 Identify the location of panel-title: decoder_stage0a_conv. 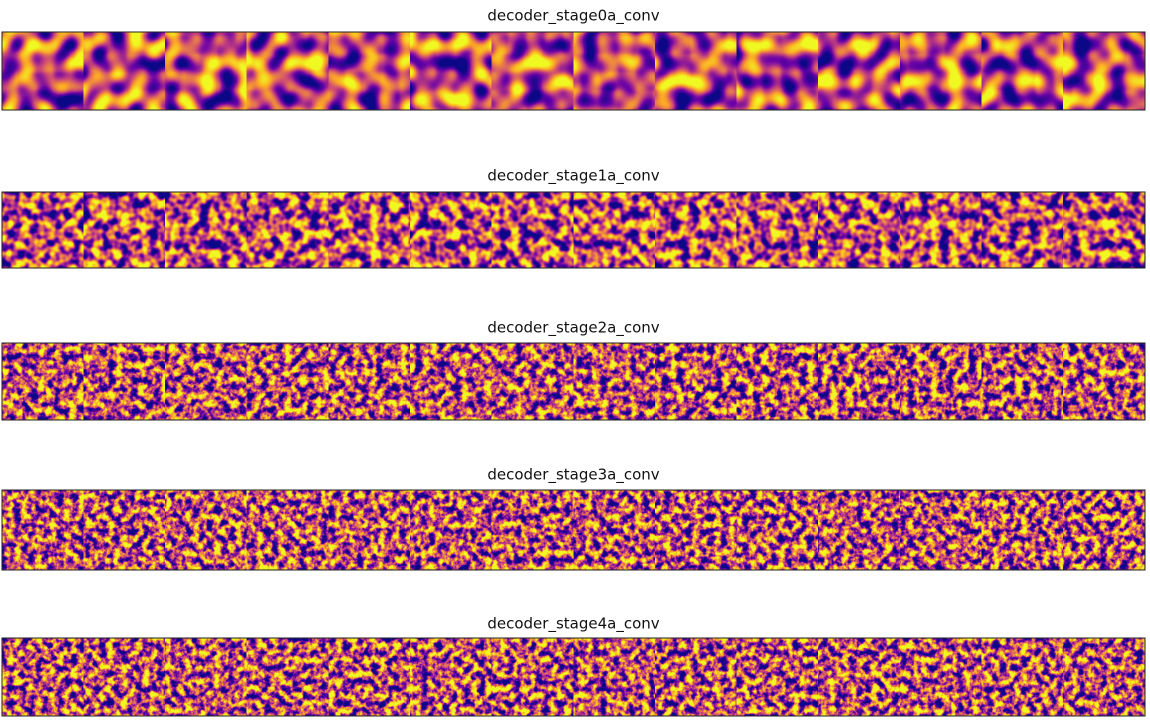
(573, 16).